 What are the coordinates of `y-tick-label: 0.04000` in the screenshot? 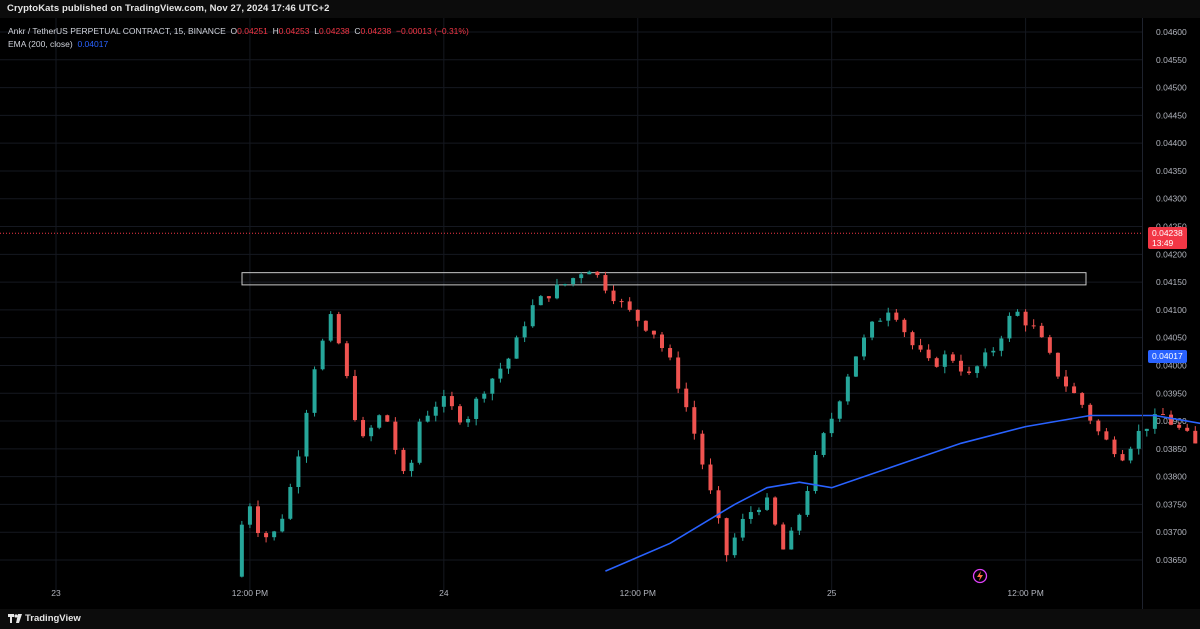 It's located at (1171, 365).